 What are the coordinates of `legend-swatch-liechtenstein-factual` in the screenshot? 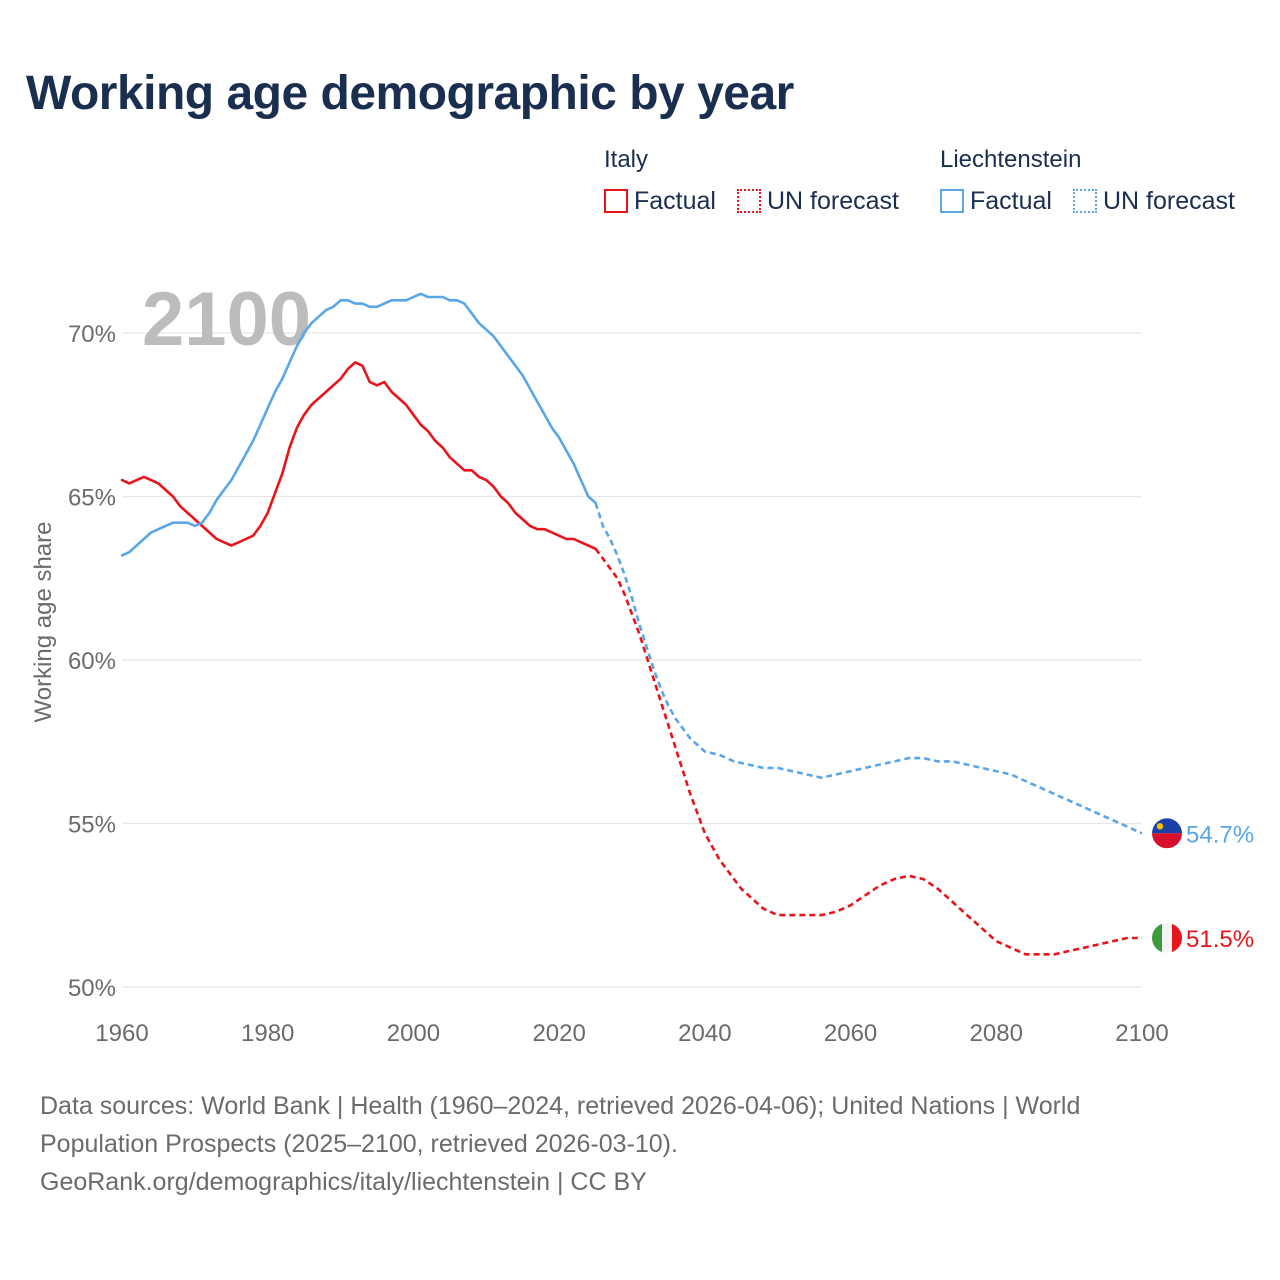 It's located at (952, 201).